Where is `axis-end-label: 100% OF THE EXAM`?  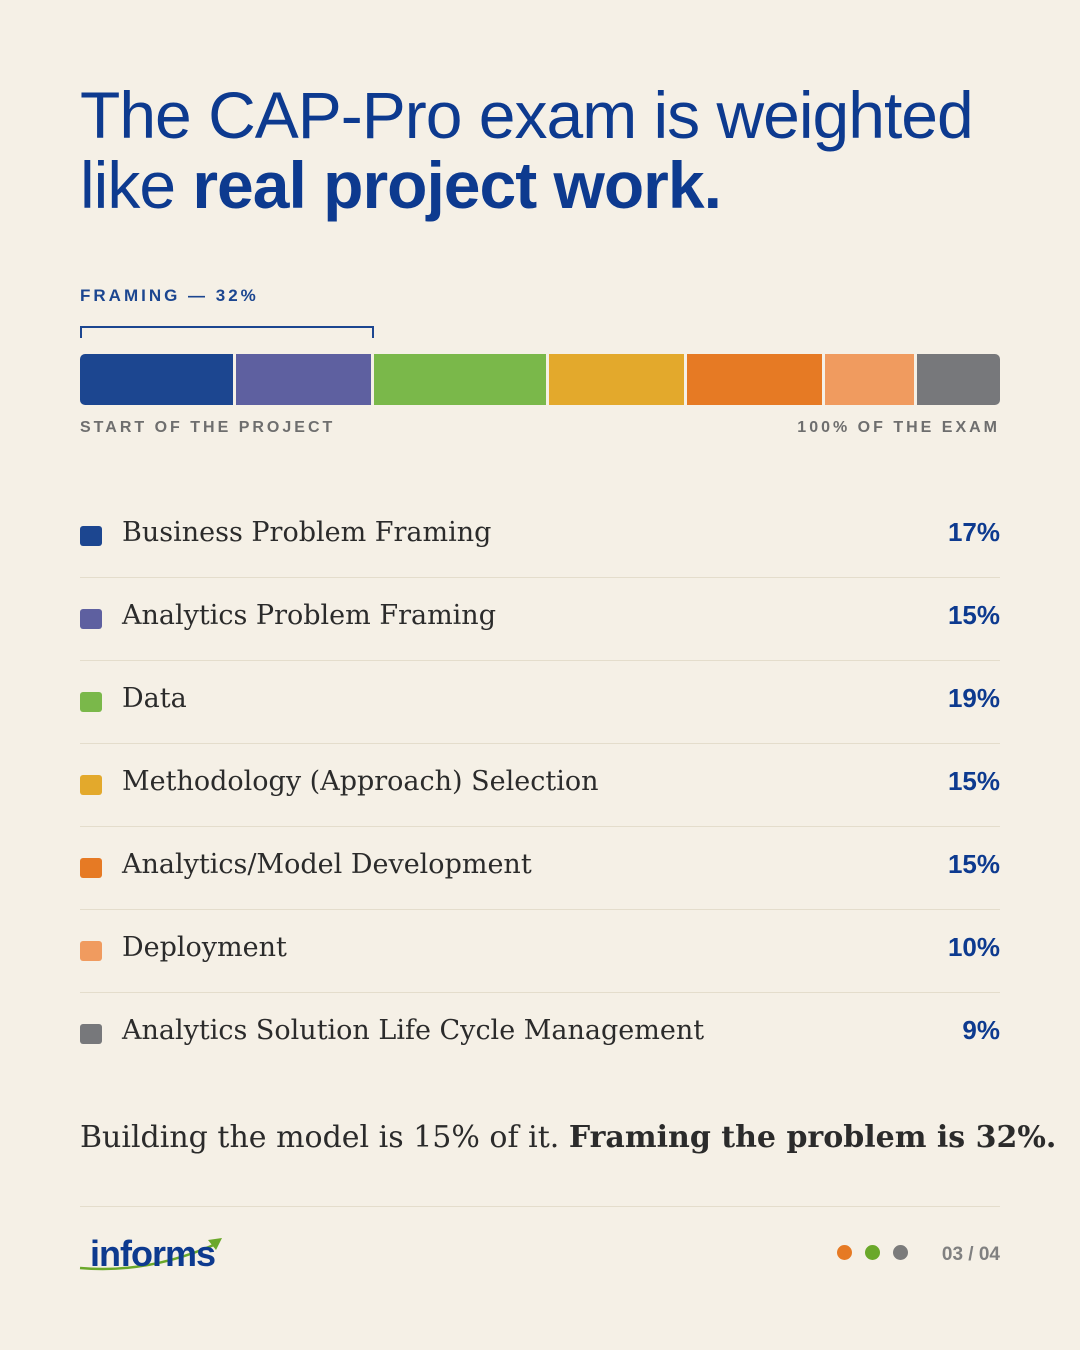
axis-end-label: 100% OF THE EXAM is located at coordinates (898, 427).